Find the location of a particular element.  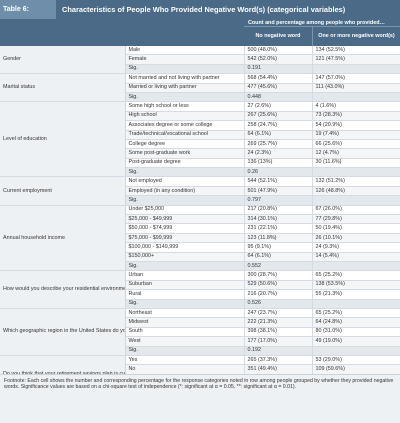

no-negative-cell: 267 (25.6%) is located at coordinates (277, 116).